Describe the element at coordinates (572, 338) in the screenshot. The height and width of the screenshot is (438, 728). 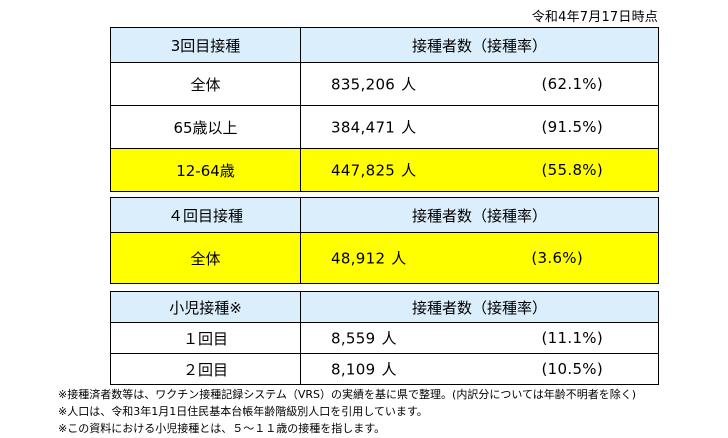
I see `rate: (11.1%)` at that location.